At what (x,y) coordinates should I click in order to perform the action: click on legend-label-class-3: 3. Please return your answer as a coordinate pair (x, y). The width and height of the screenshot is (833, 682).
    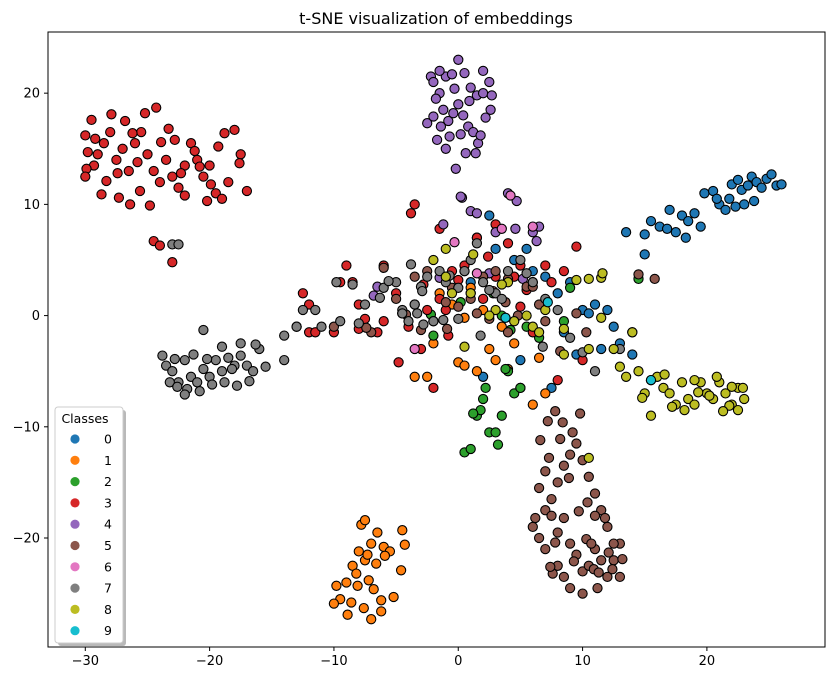
    Looking at the image, I should click on (108, 502).